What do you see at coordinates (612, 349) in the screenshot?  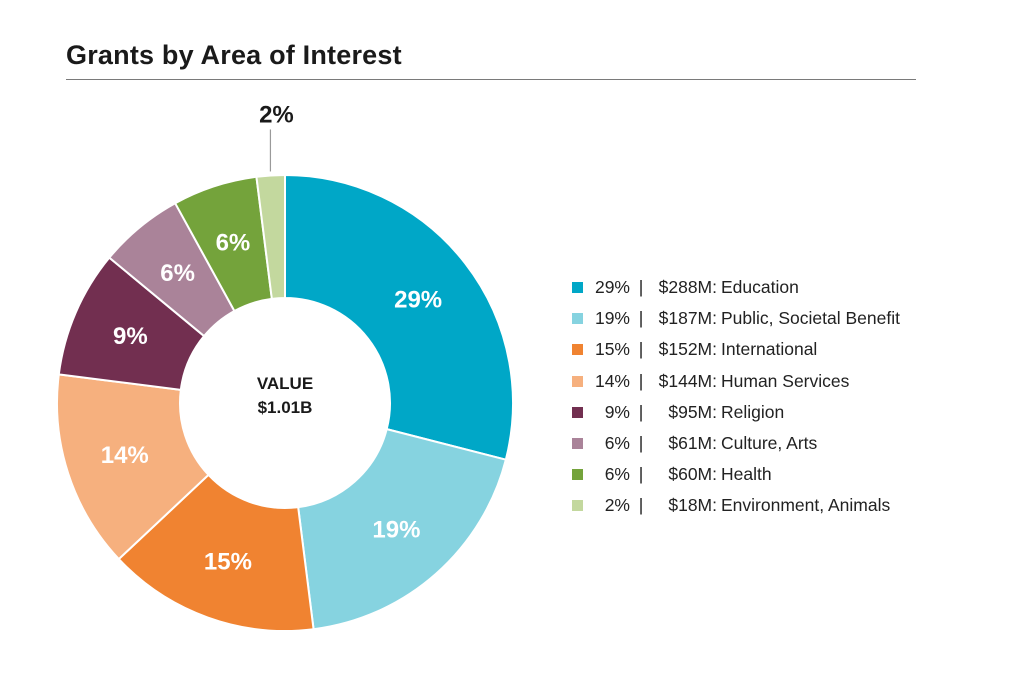 I see `legend-percent: 15%` at bounding box center [612, 349].